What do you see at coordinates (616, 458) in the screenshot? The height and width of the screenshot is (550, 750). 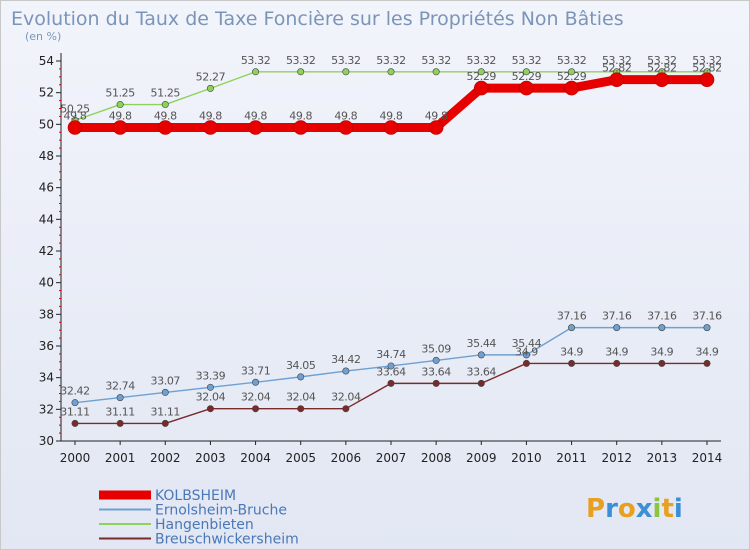 I see `x-tick-label: 2012` at bounding box center [616, 458].